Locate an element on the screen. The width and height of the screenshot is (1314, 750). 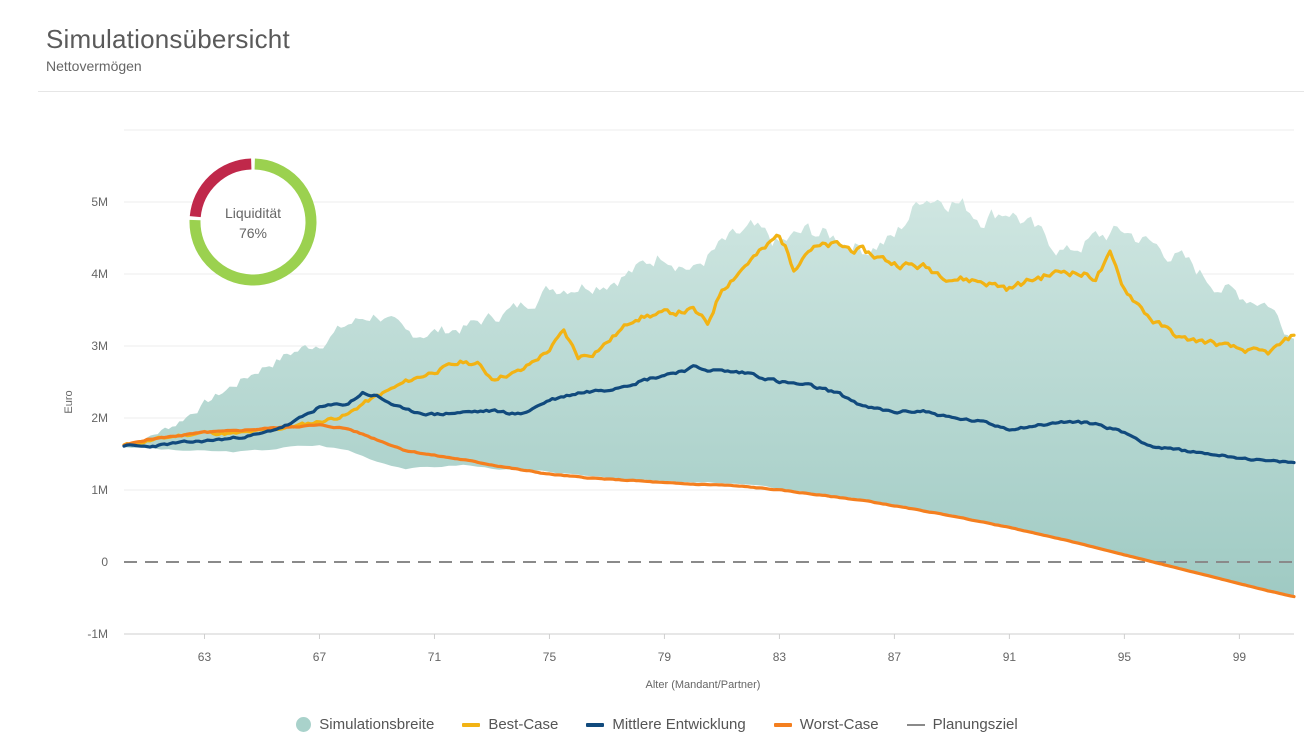
x-tick-label: 79 is located at coordinates (665, 657).